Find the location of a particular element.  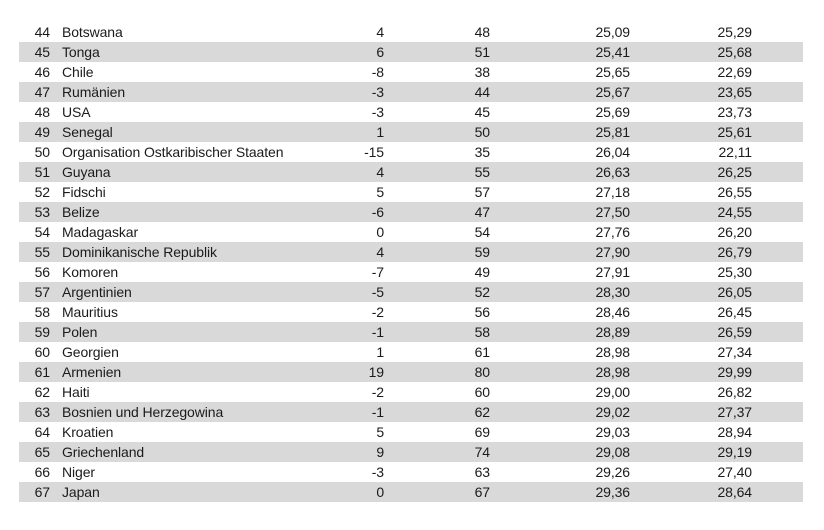

score-cell: 27,50 is located at coordinates (612, 212).